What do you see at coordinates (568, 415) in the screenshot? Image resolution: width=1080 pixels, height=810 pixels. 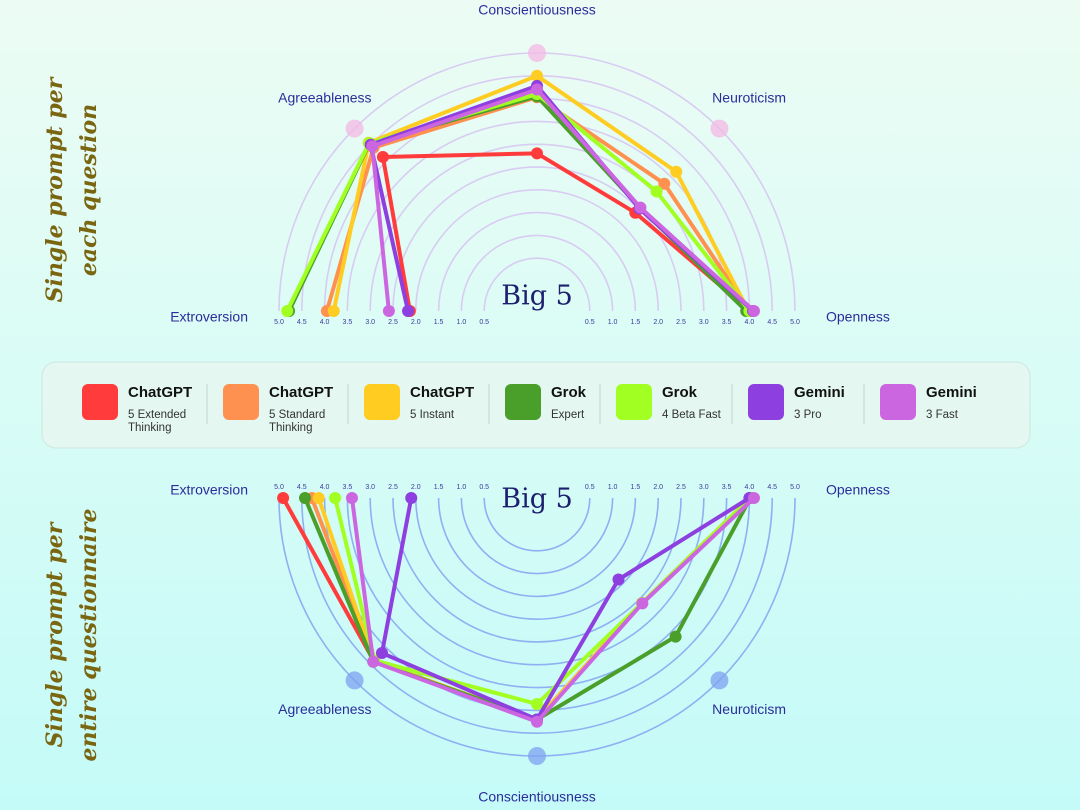 I see `legend-variant: Expert` at bounding box center [568, 415].